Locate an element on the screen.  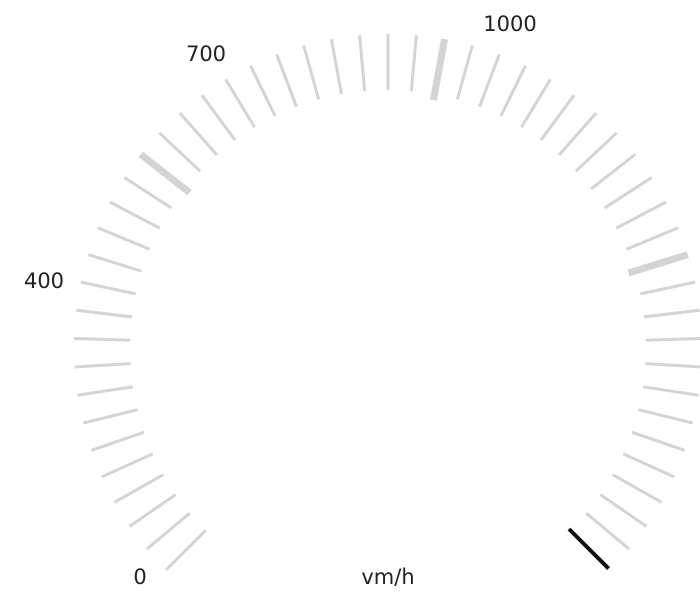
gauge-label-0: 0 is located at coordinates (139, 577).